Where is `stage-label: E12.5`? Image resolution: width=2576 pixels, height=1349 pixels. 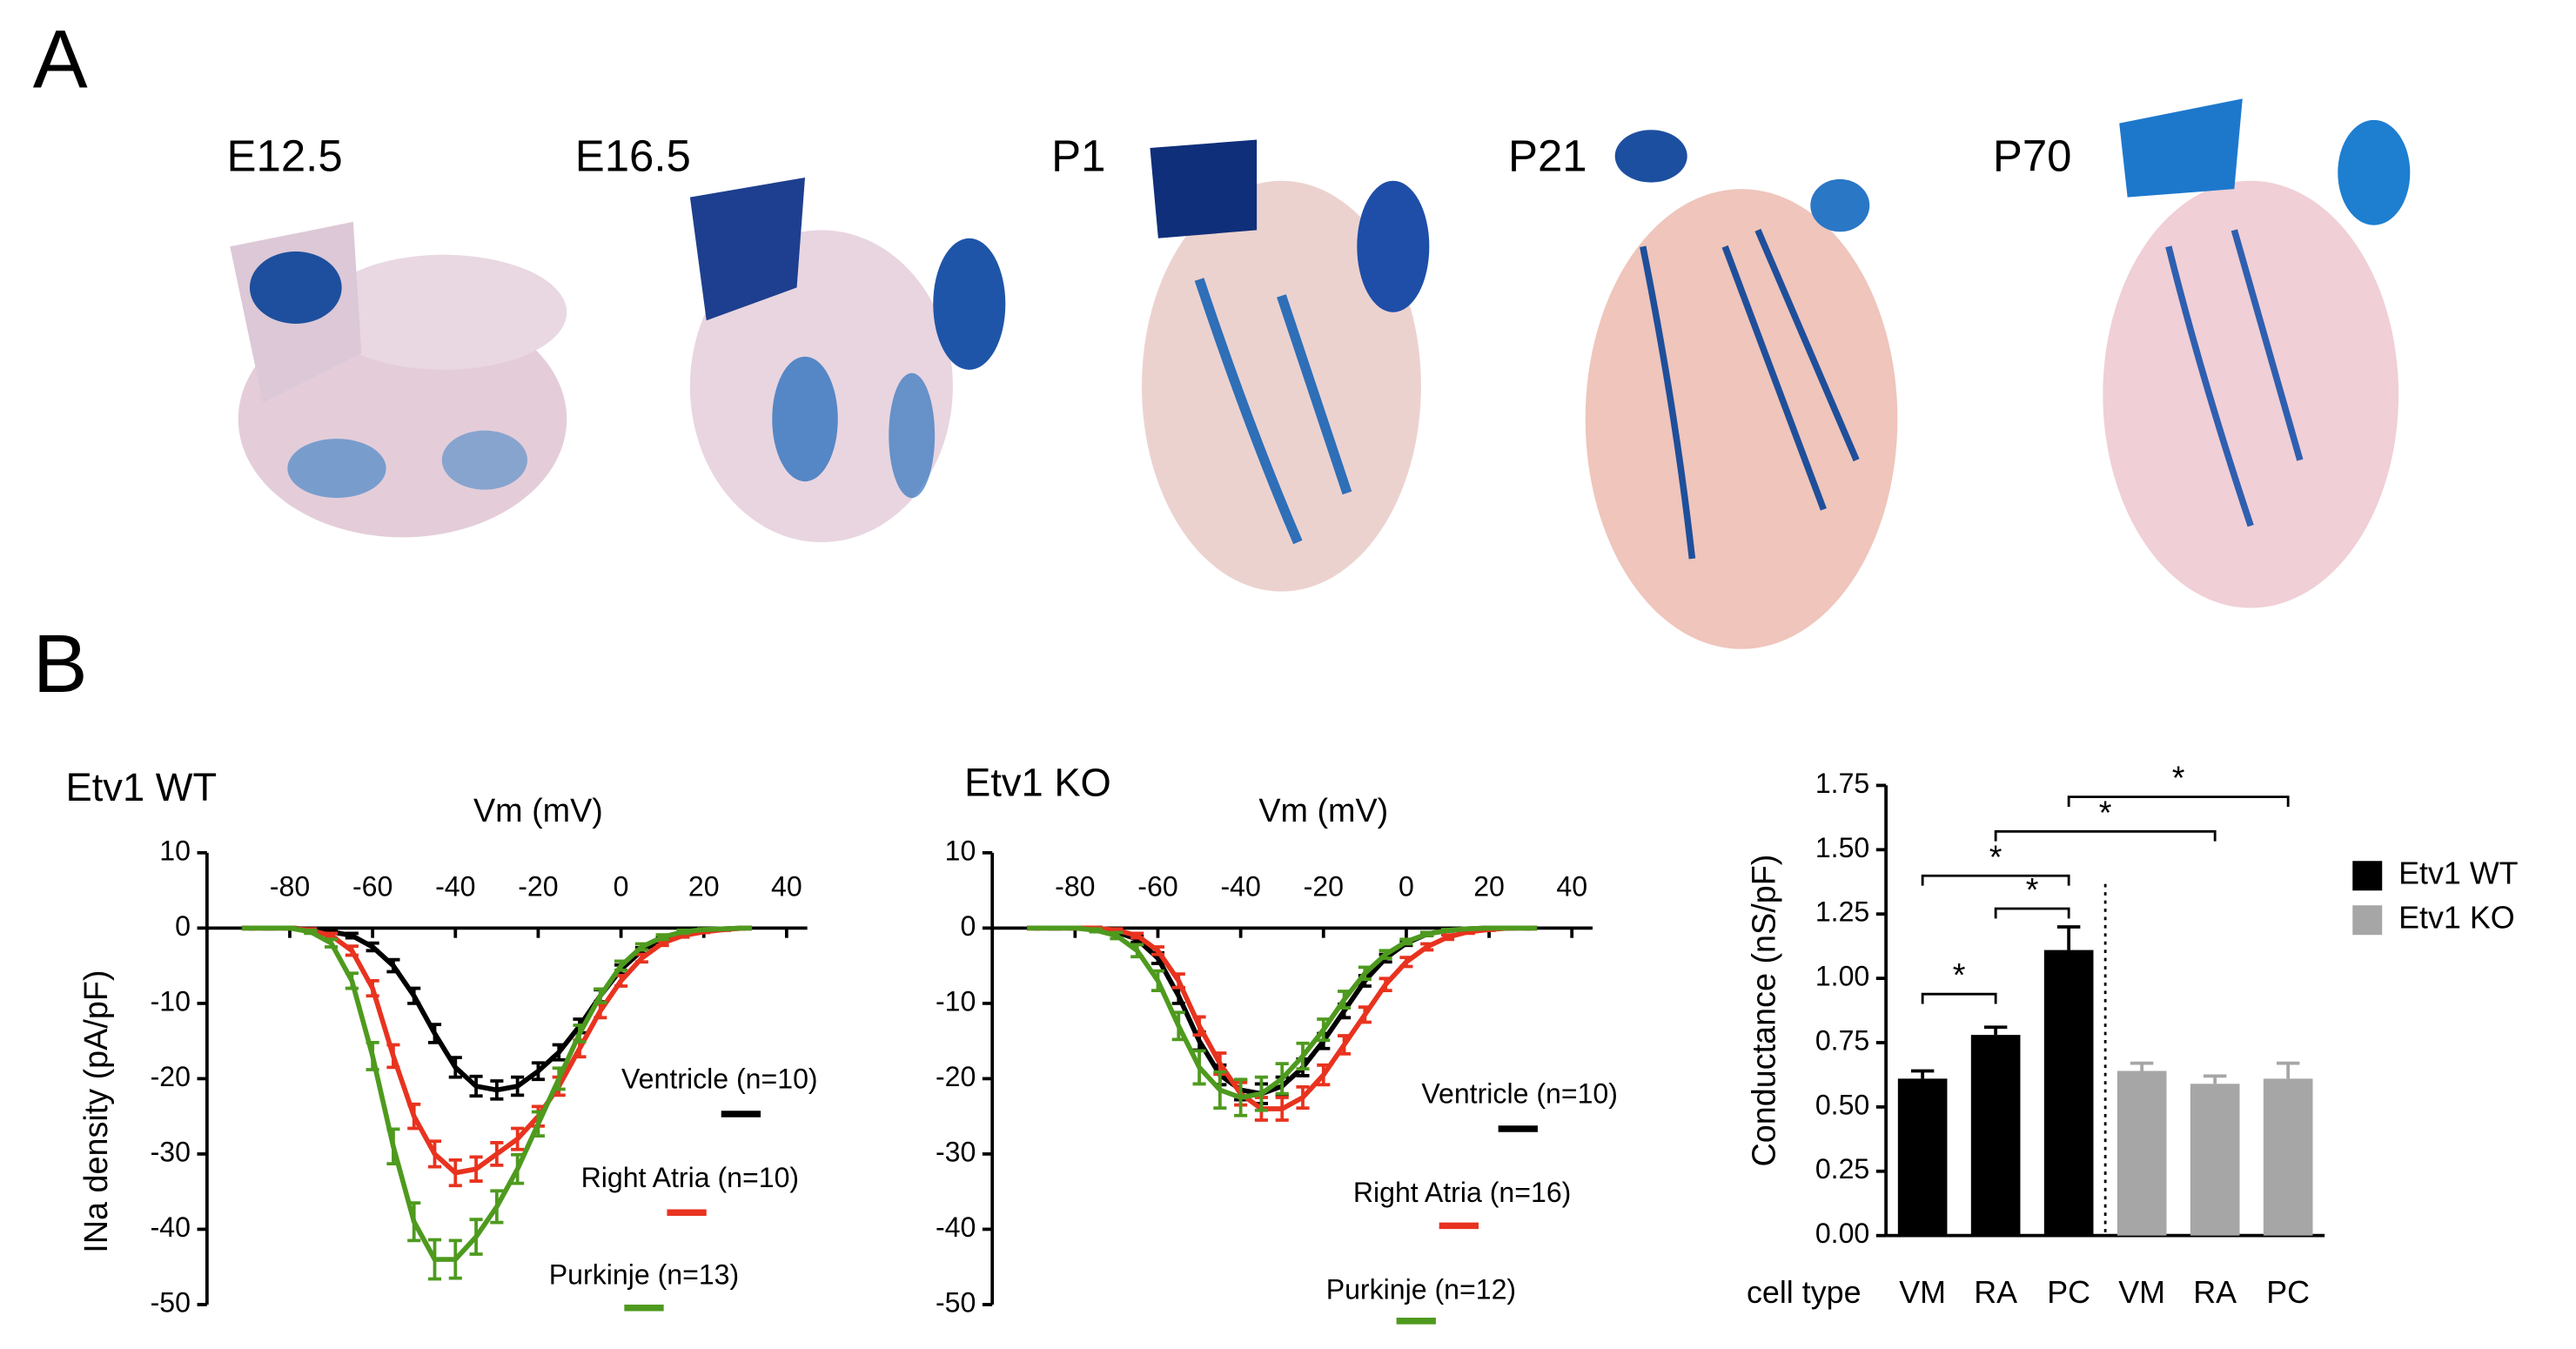
stage-label: E12.5 is located at coordinates (285, 156).